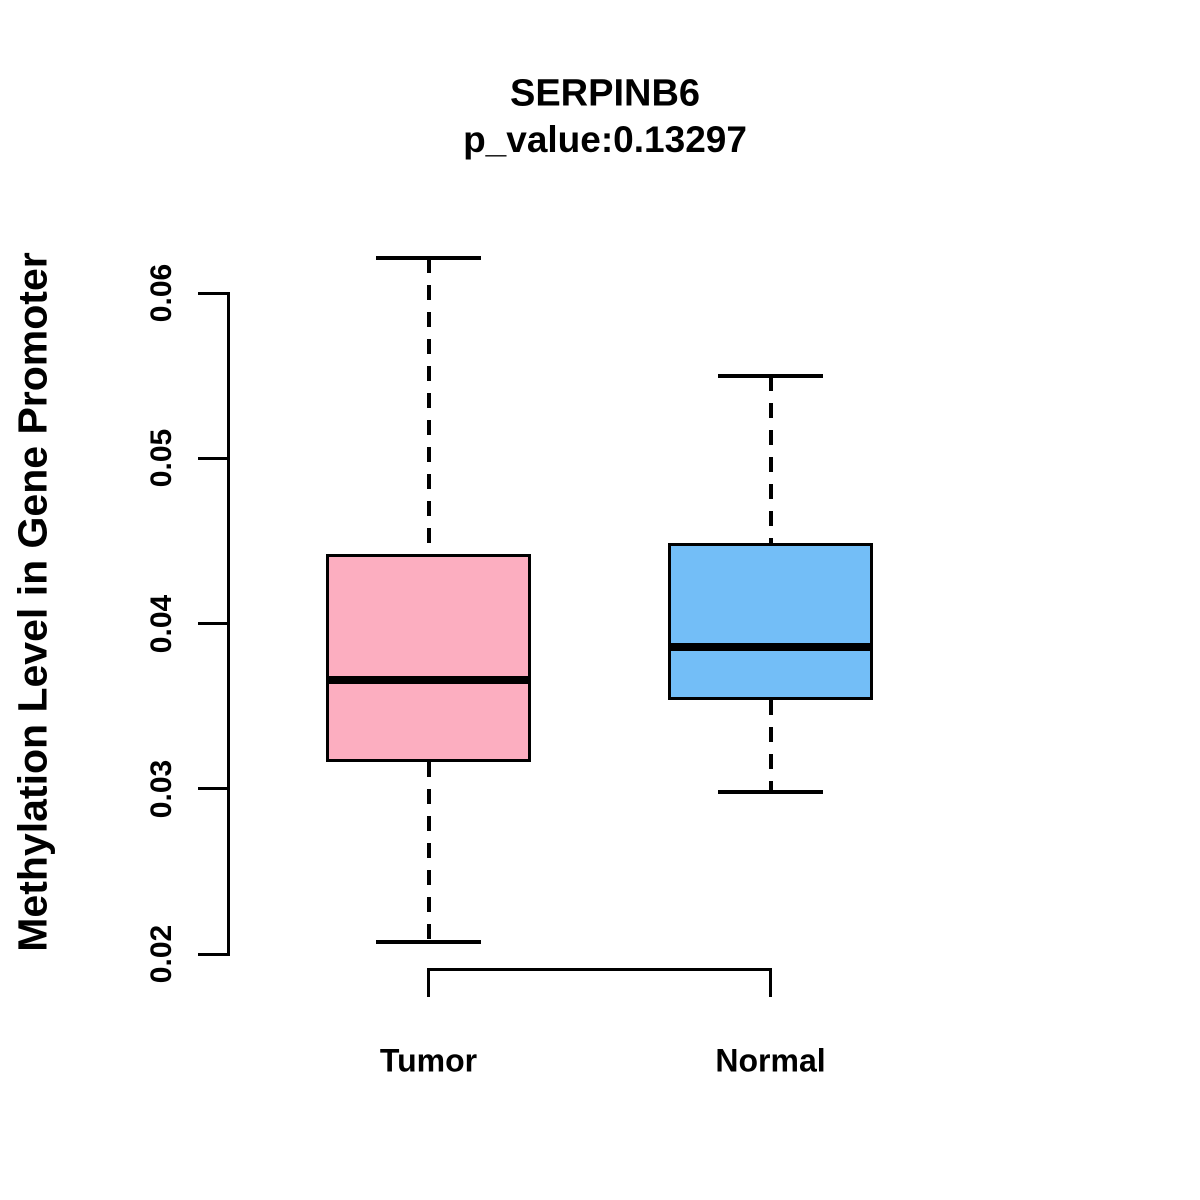 This screenshot has width=1200, height=1200. Describe the element at coordinates (161, 788) in the screenshot. I see `y-axis-tick-label: 0.03` at that location.